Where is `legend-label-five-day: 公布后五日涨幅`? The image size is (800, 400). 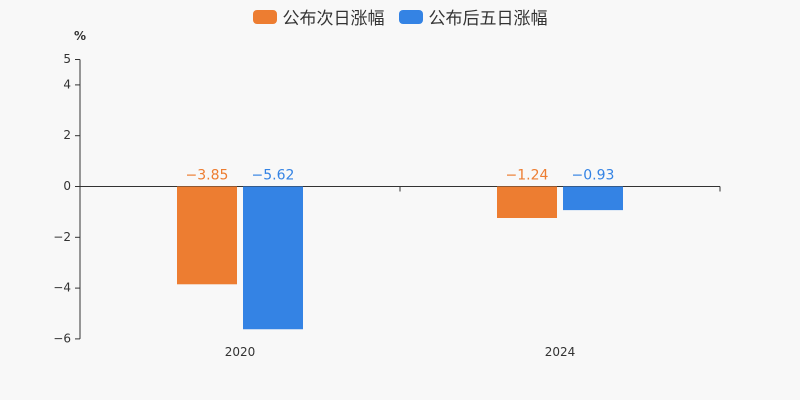 legend-label-five-day: 公布后五日涨幅 is located at coordinates (488, 19).